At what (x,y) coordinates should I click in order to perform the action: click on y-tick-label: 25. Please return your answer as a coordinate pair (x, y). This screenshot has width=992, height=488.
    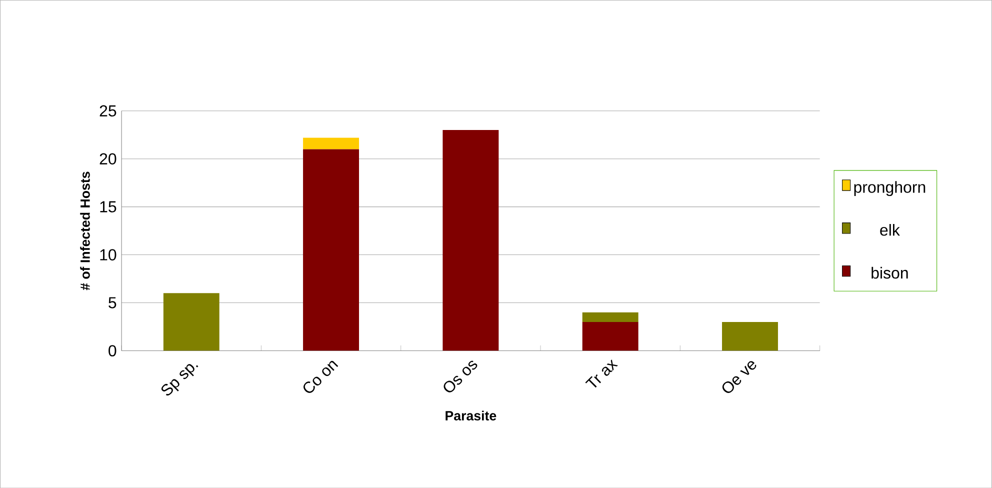
    Looking at the image, I should click on (108, 110).